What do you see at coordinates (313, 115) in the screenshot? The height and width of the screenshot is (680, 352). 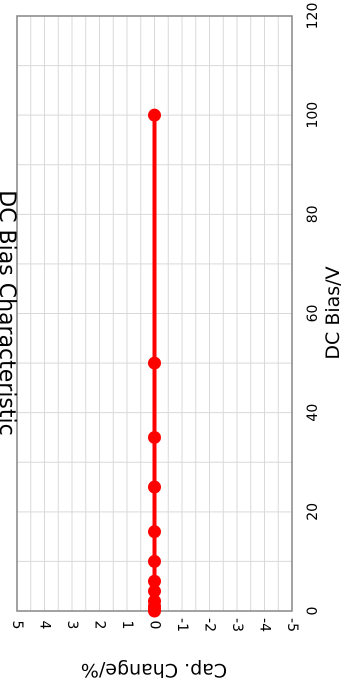 I see `x-tick-label: 100` at bounding box center [313, 115].